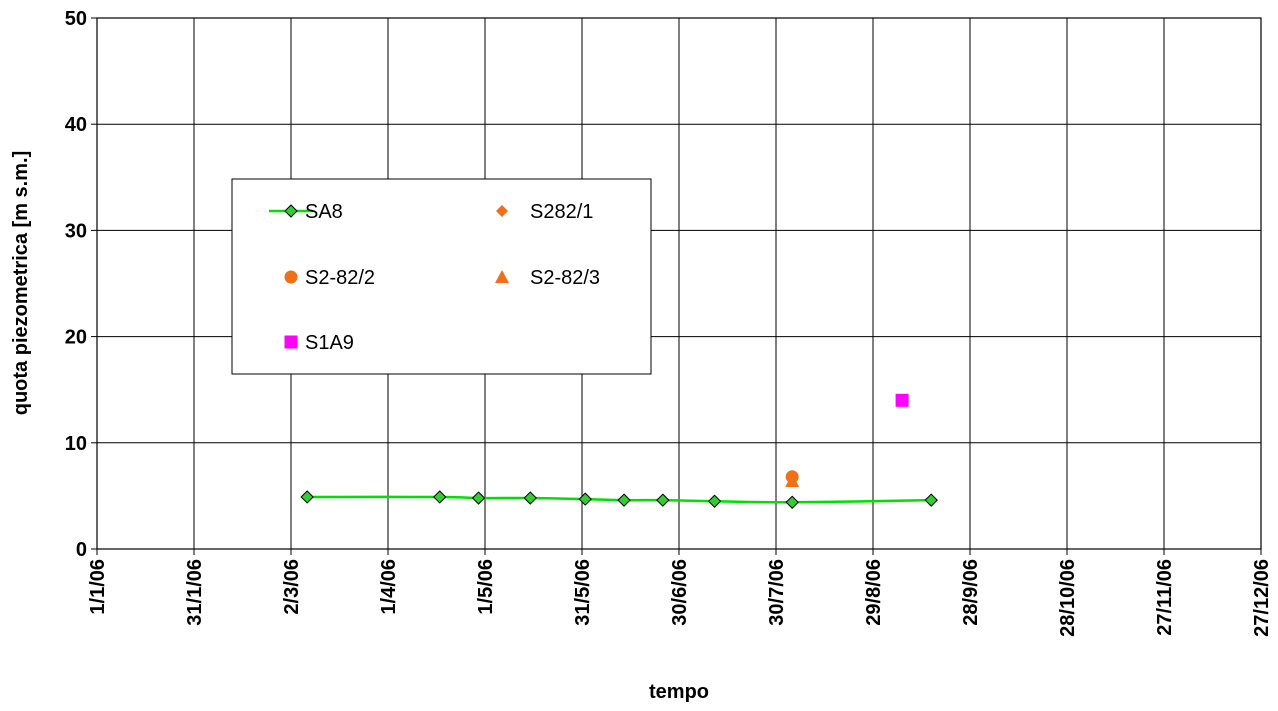 This screenshot has width=1278, height=711. I want to click on x-tick-label: 2/3/06, so click(292, 587).